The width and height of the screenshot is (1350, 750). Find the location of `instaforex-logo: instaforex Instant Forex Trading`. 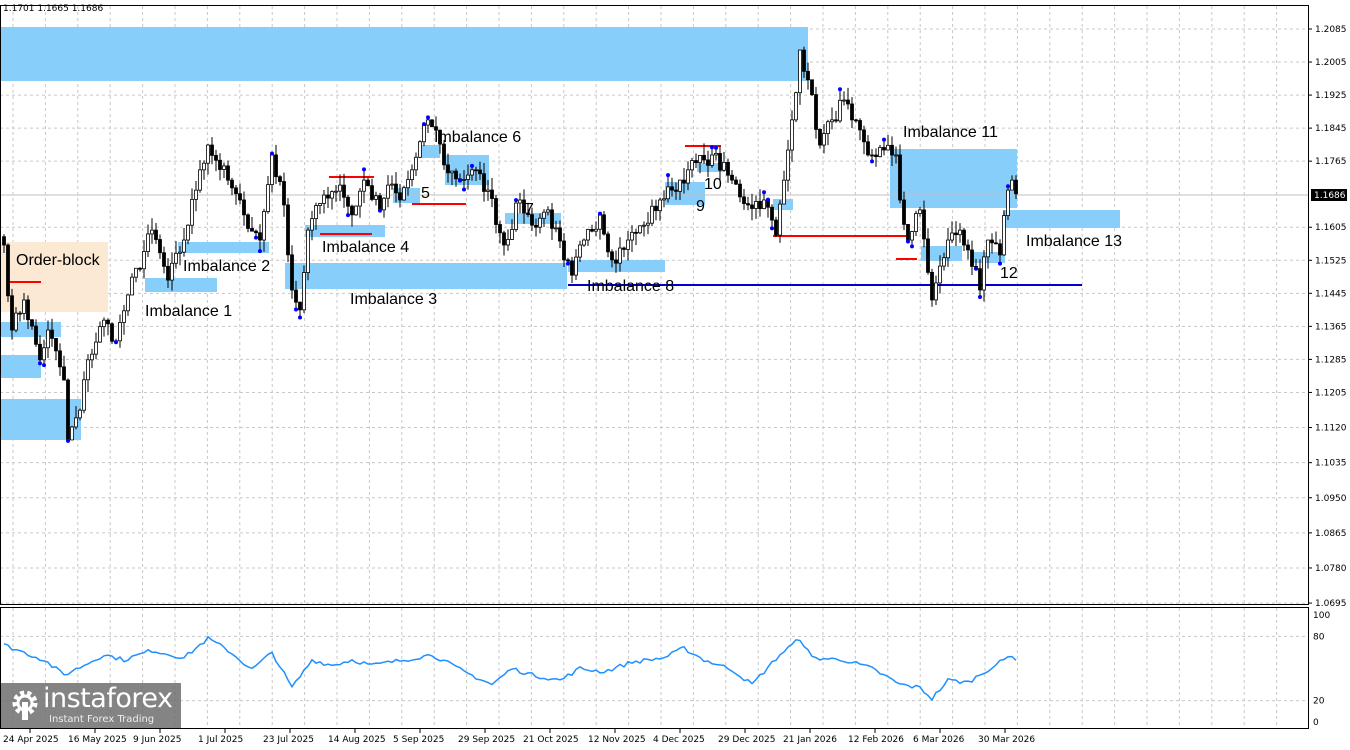

instaforex-logo: instaforex Instant Forex Trading is located at coordinates (91, 705).